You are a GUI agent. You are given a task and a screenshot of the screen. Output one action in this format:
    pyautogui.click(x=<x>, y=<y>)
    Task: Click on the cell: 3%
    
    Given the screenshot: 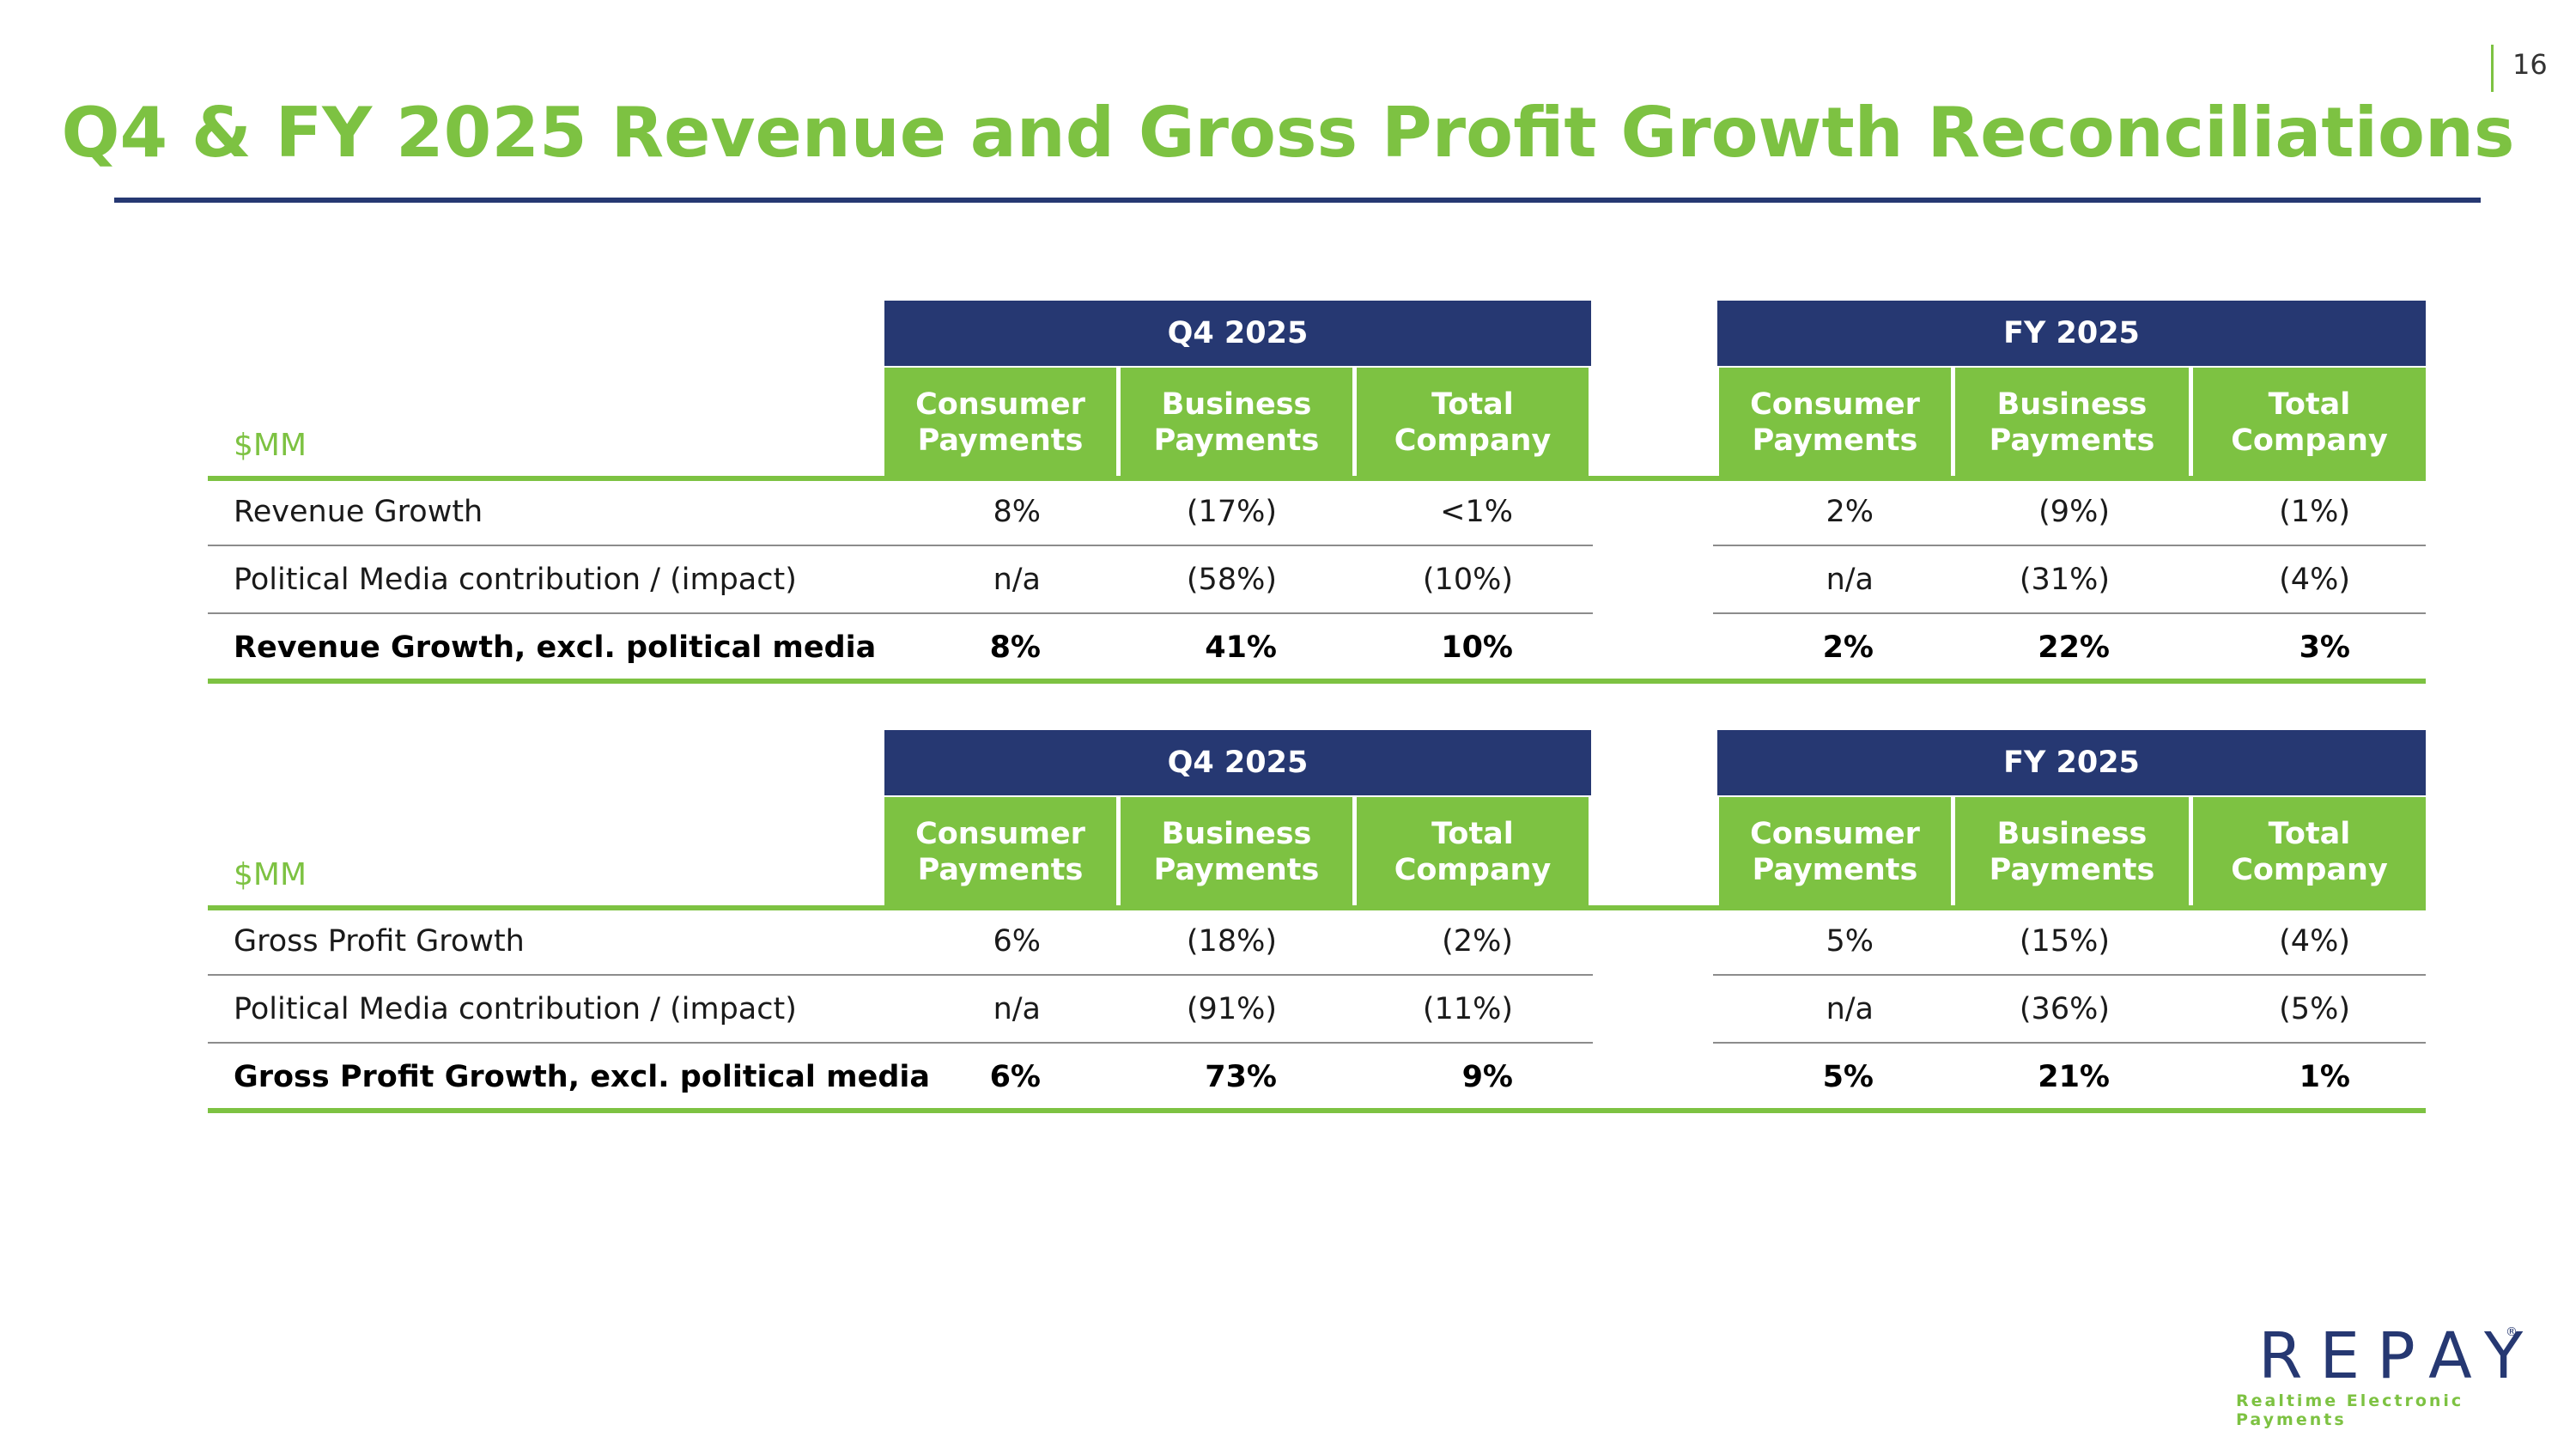 What is the action you would take?
    pyautogui.click(x=2324, y=647)
    